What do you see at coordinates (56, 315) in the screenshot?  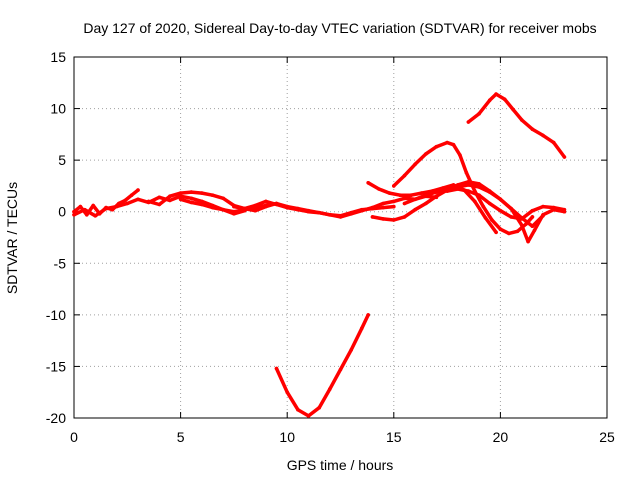 I see `y-tick-label: -10` at bounding box center [56, 315].